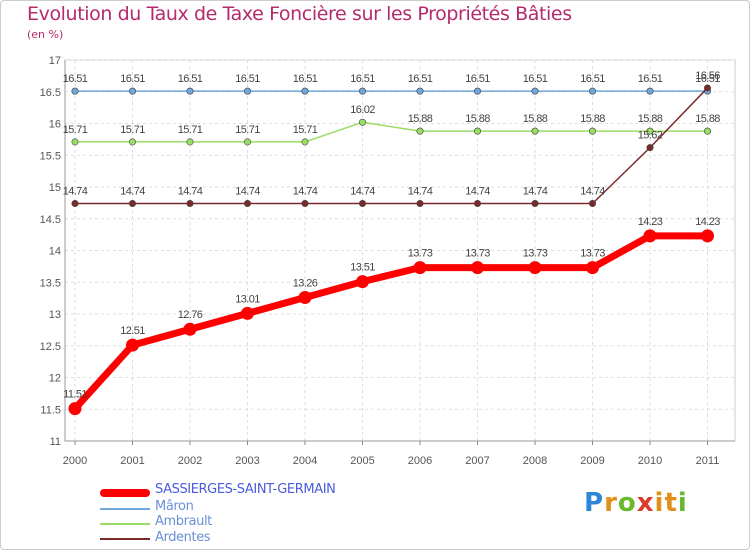 This screenshot has width=750, height=550. What do you see at coordinates (55, 252) in the screenshot?
I see `y-tick-label: 14` at bounding box center [55, 252].